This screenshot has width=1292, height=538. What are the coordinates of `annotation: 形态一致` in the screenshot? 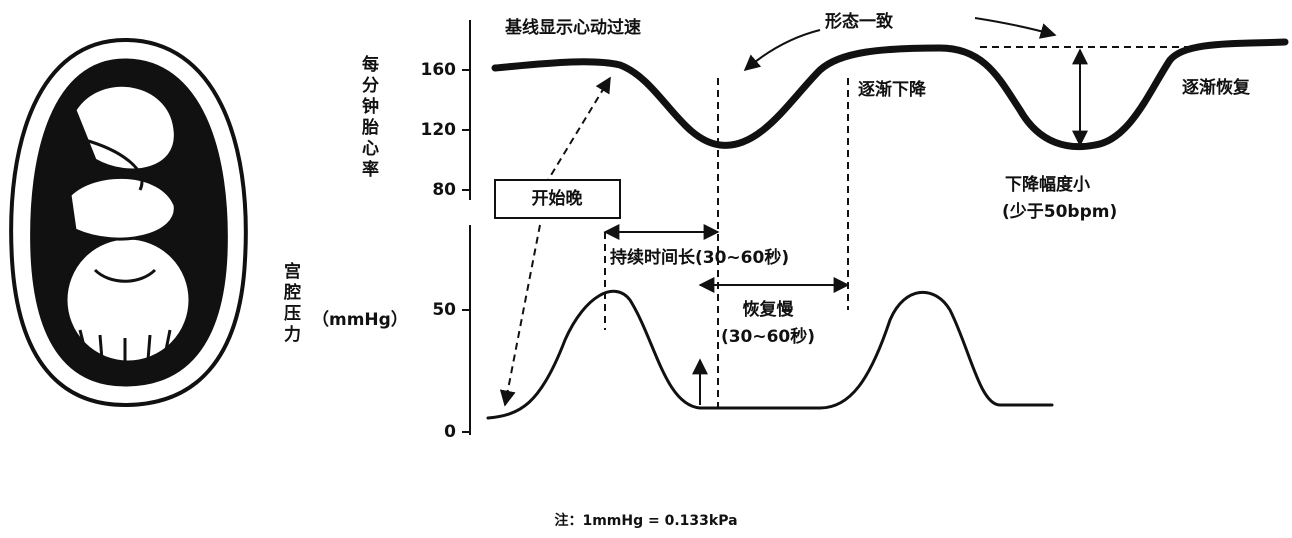 It's located at (859, 21).